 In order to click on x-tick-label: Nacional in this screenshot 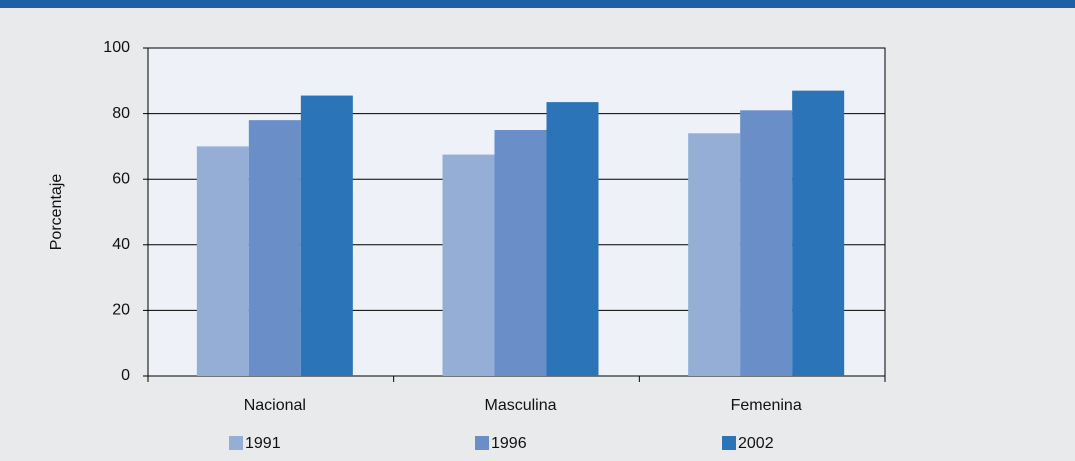, I will do `click(275, 405)`.